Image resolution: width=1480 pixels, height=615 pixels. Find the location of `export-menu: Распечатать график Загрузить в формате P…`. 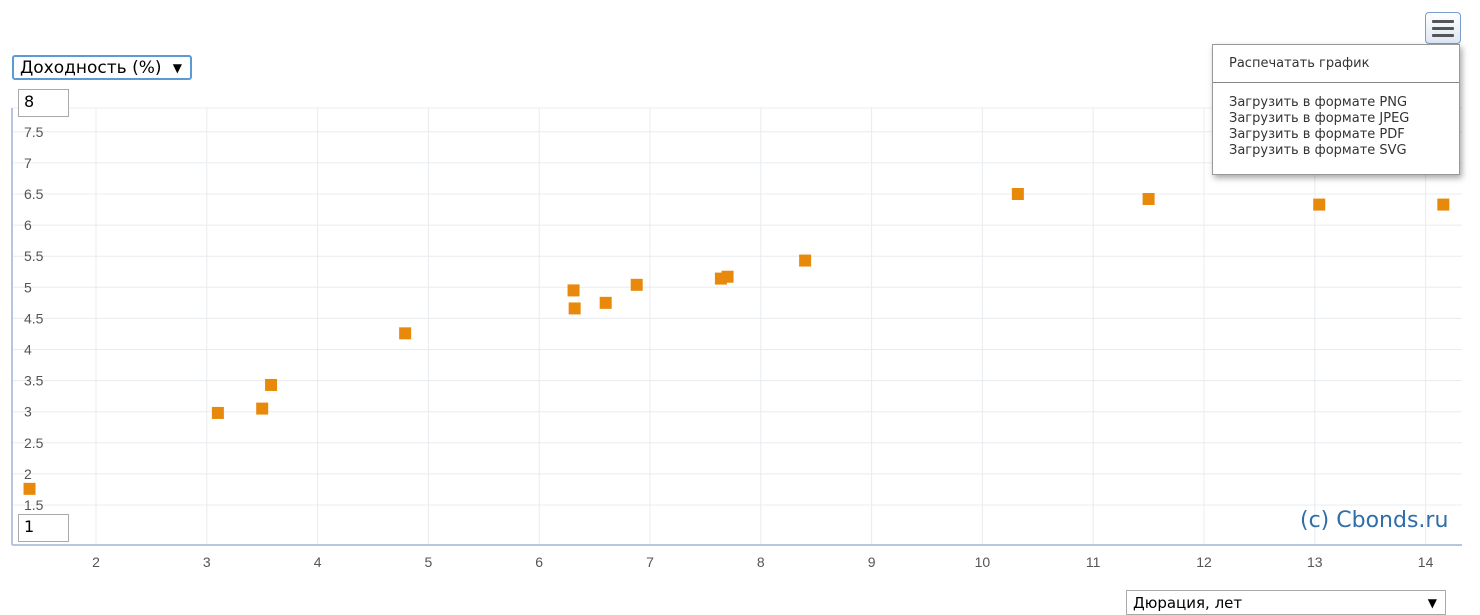

export-menu: Распечатать график Загрузить в формате P… is located at coordinates (1336, 109).